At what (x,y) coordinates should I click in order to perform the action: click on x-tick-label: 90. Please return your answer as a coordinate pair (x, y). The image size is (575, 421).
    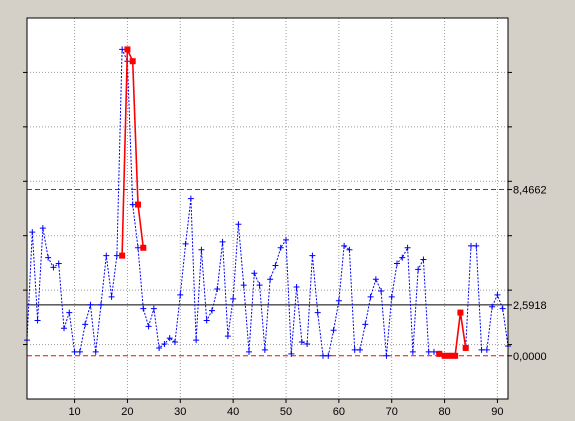
    Looking at the image, I should click on (497, 412).